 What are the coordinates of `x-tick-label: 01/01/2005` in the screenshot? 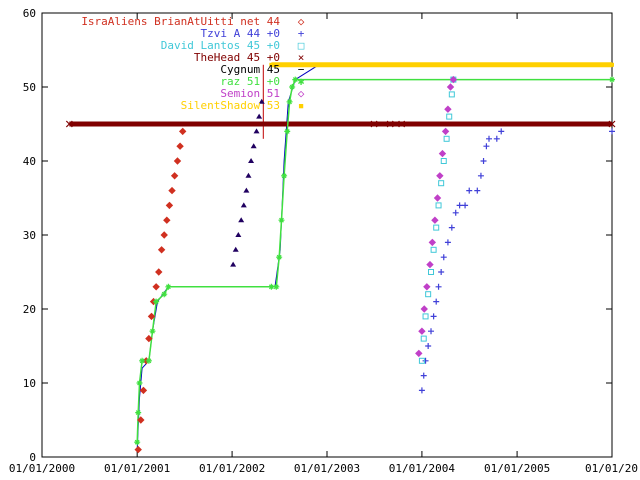 It's located at (517, 468).